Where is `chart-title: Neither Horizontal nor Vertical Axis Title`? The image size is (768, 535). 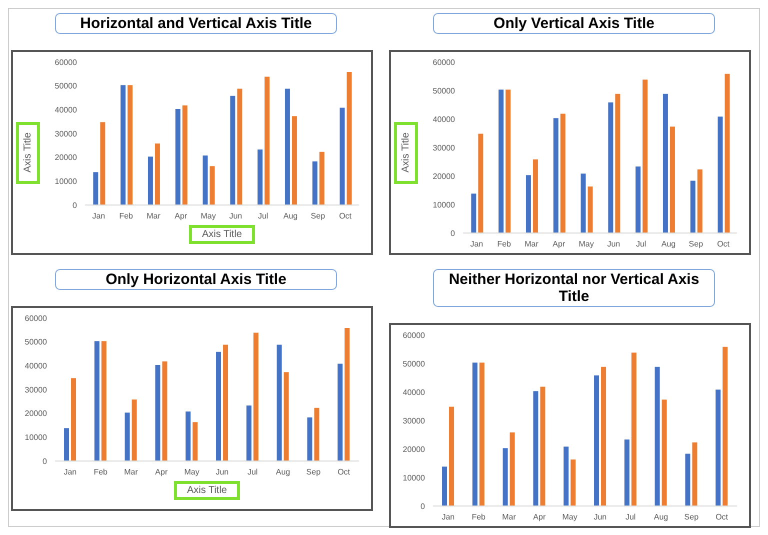 chart-title: Neither Horizontal nor Vertical Axis Title is located at coordinates (574, 288).